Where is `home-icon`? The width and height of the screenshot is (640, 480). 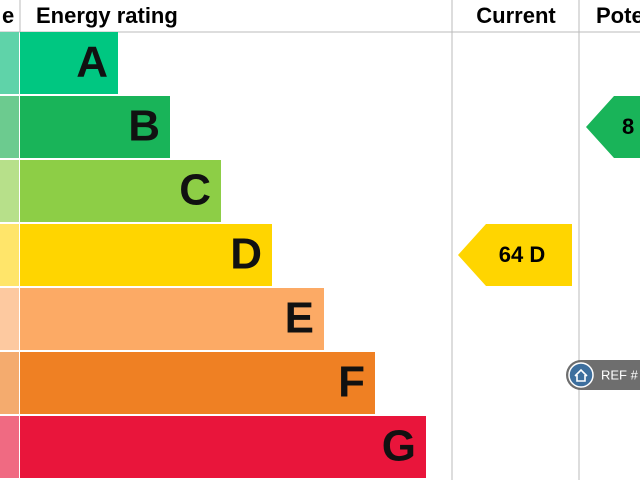 home-icon is located at coordinates (581, 375).